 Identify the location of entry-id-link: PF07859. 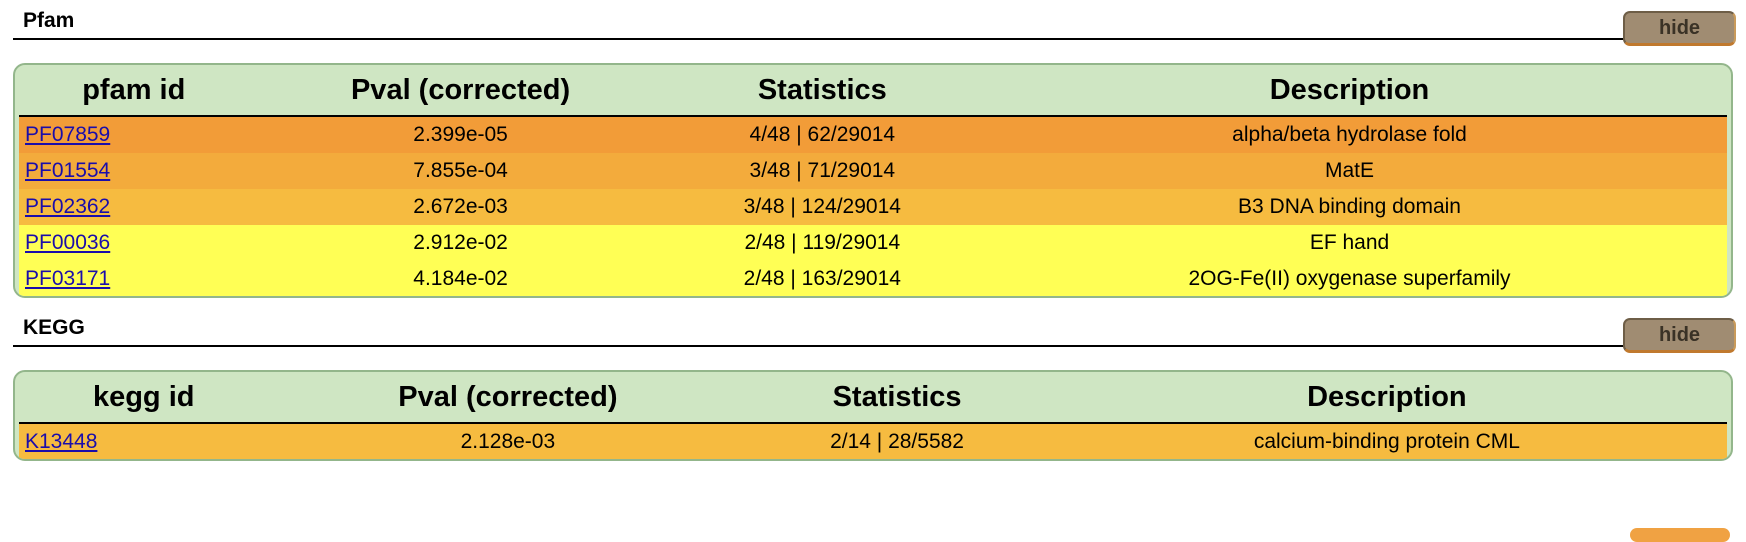
(68, 134).